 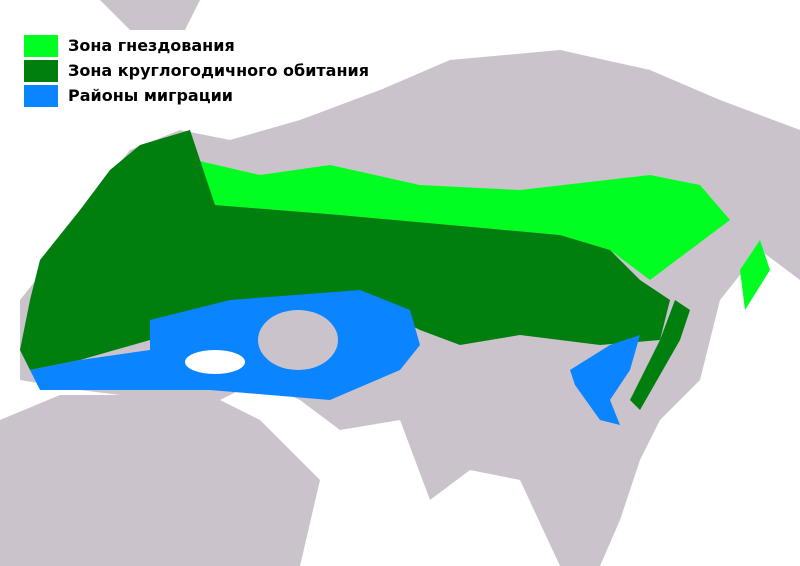 What do you see at coordinates (160, 480) in the screenshot?
I see `africa-landmass` at bounding box center [160, 480].